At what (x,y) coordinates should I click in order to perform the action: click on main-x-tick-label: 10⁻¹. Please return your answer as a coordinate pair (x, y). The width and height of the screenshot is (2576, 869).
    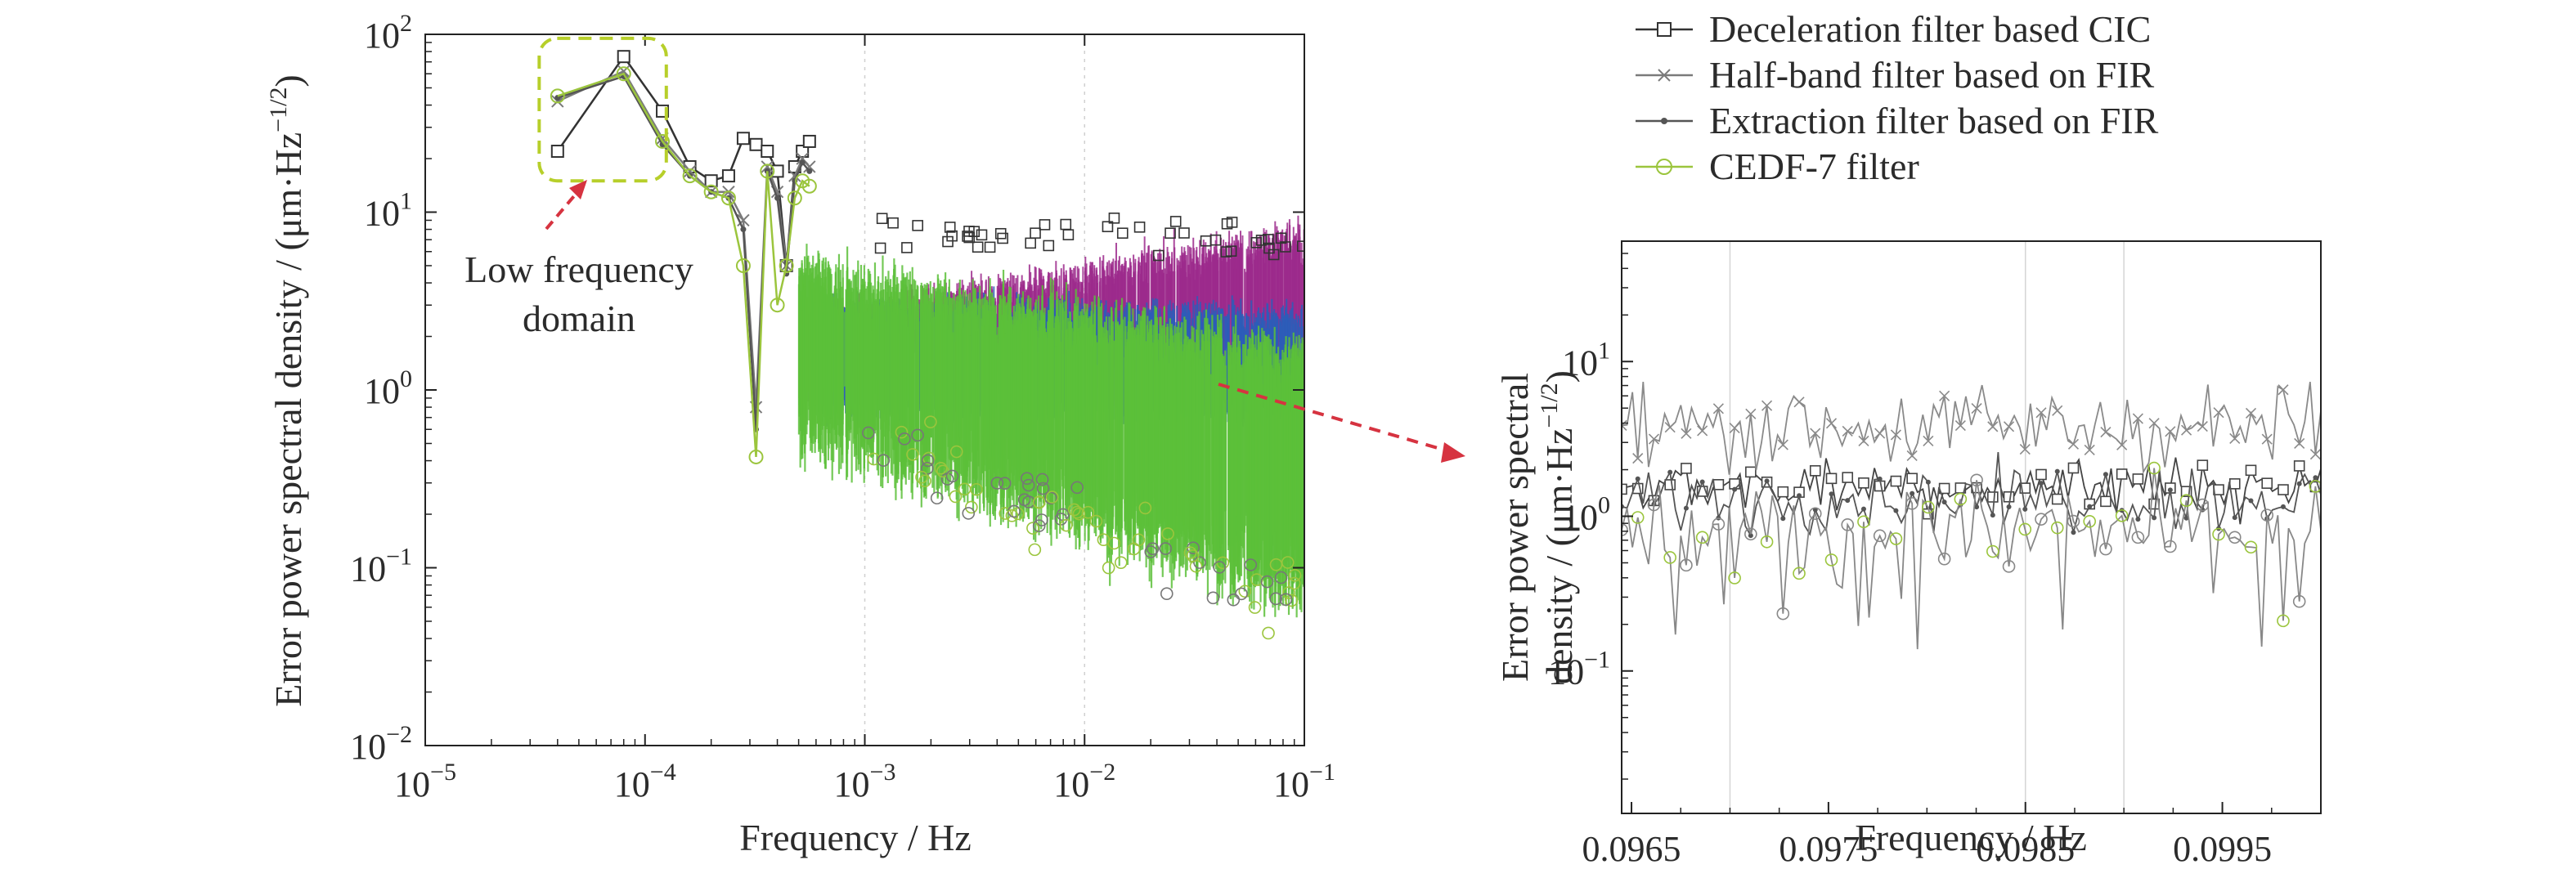
    Looking at the image, I should click on (1304, 782).